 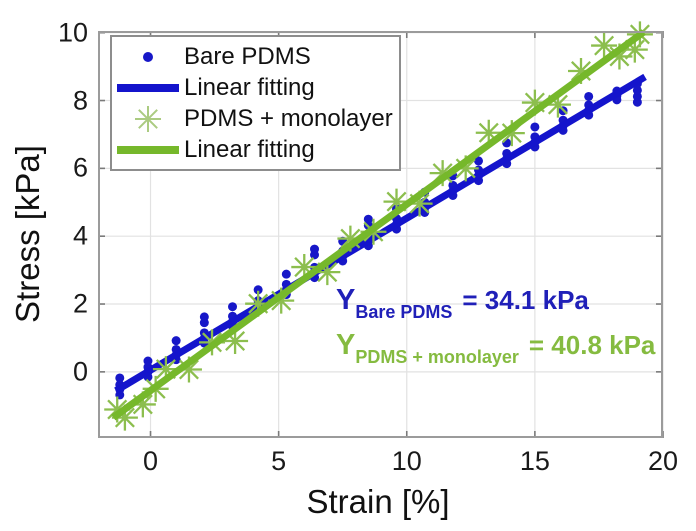 I want to click on x-tick-label: 5, so click(x=279, y=461).